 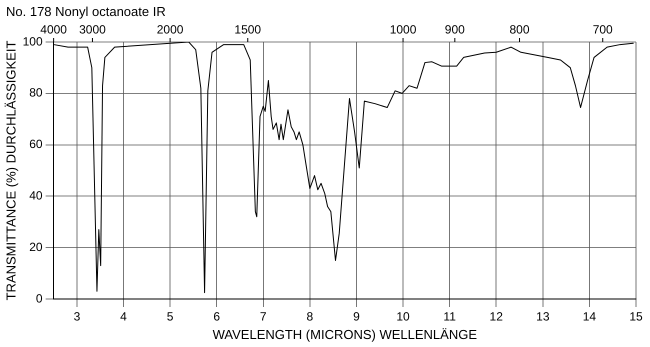 I want to click on x-tick-label: 15, so click(x=636, y=317).